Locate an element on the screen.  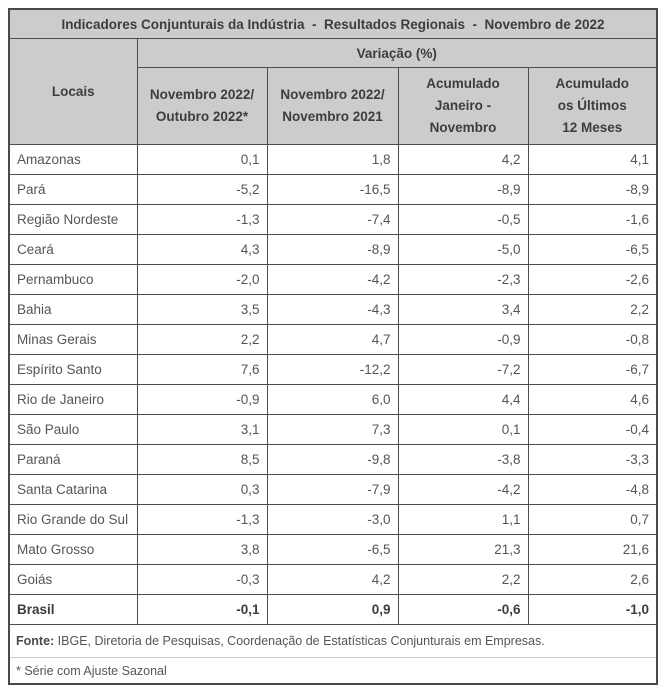
col-header-line: 12 Meses is located at coordinates (592, 127).